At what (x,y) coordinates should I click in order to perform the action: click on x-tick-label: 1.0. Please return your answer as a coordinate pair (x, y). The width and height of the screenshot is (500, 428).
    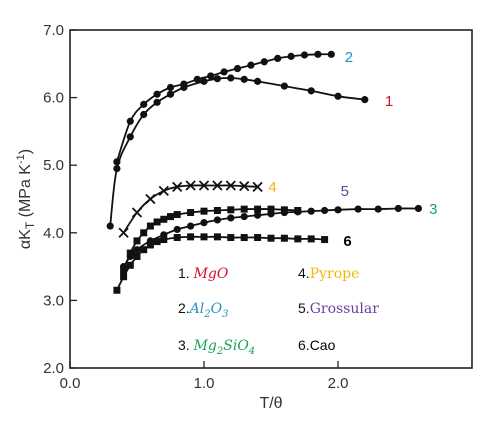
    Looking at the image, I should click on (204, 383).